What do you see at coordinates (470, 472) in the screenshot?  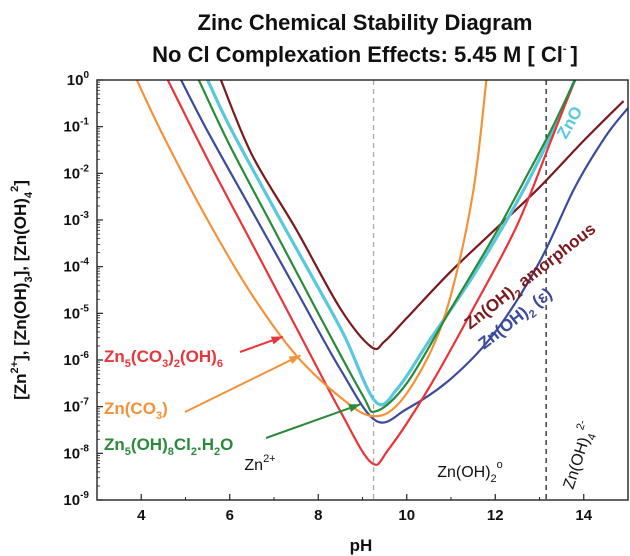 I see `region-label-zn-oh2: Zn(OH)2o` at bounding box center [470, 472].